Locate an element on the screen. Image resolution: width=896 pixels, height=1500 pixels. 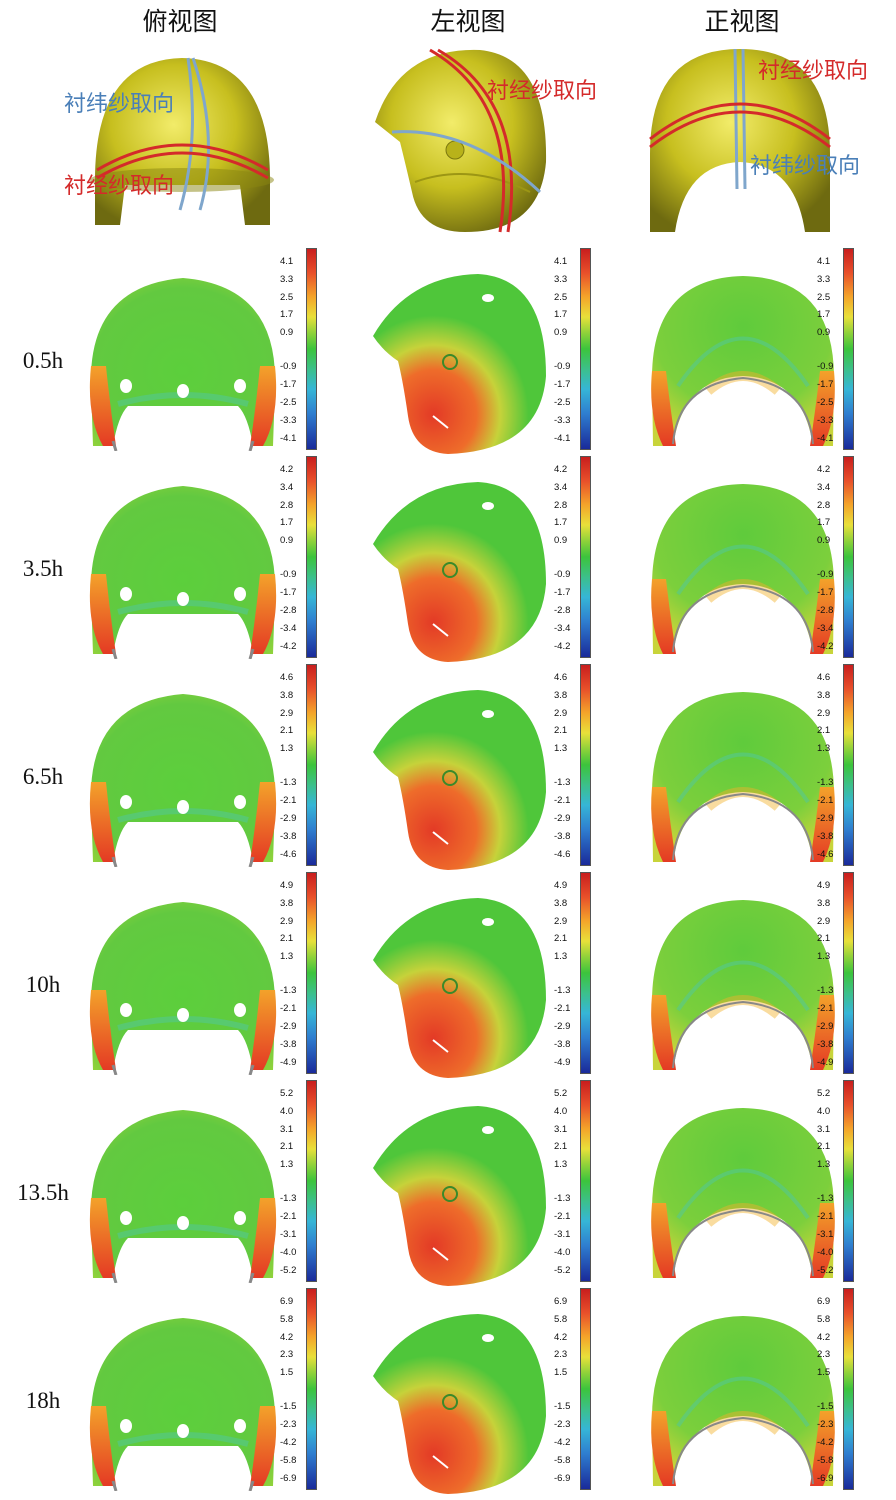
color-scale-tick-label: 3.3 is located at coordinates (561, 279).